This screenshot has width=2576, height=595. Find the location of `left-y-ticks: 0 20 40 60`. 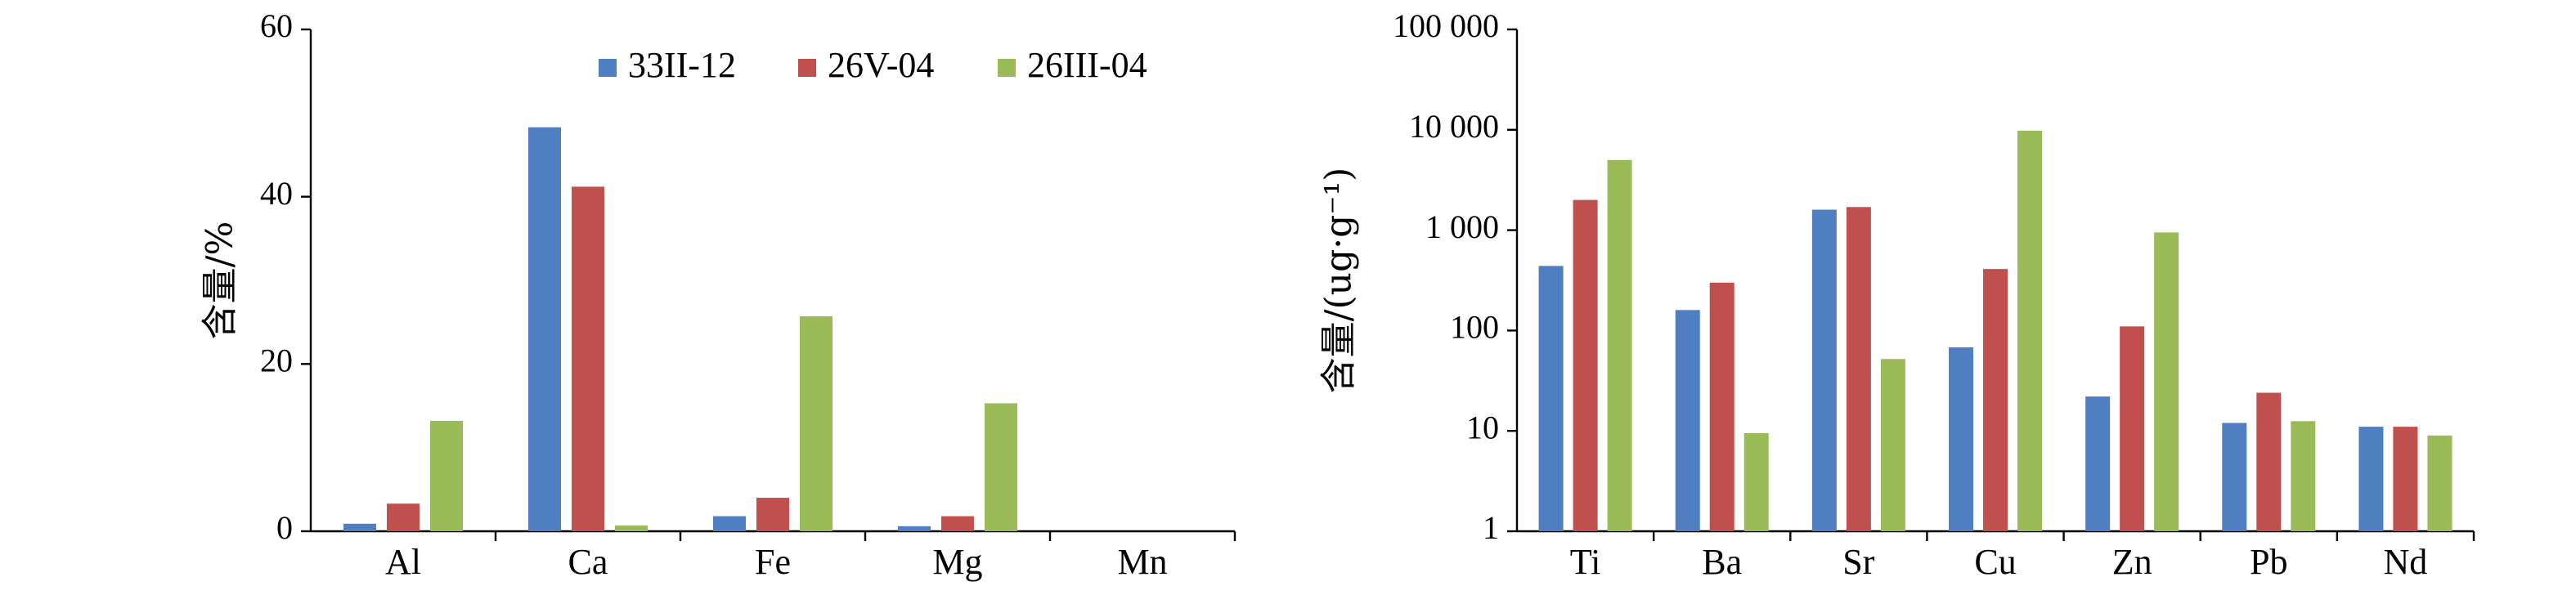

left-y-ticks: 0 20 40 60 is located at coordinates (285, 276).